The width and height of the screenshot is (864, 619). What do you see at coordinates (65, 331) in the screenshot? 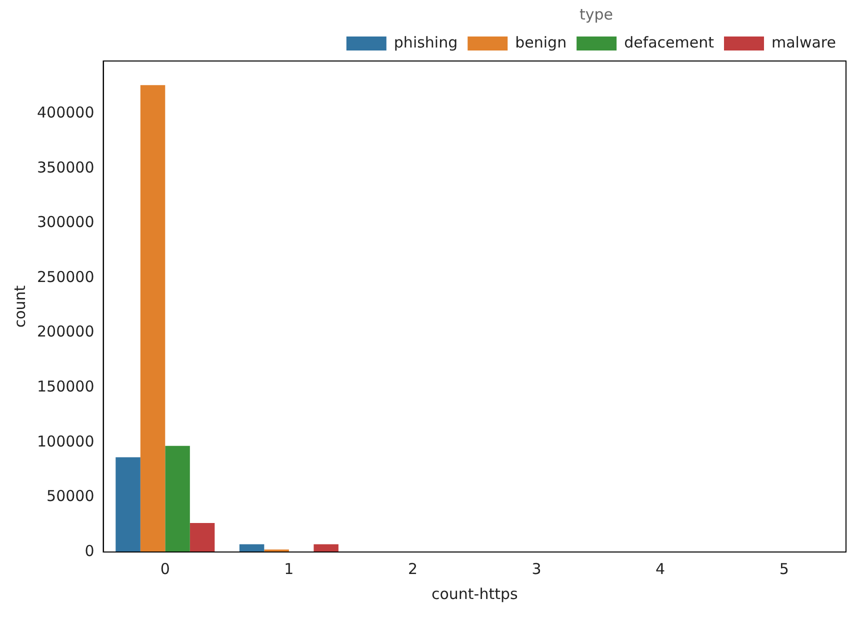
I see `y-tick-label: 200000` at bounding box center [65, 331].